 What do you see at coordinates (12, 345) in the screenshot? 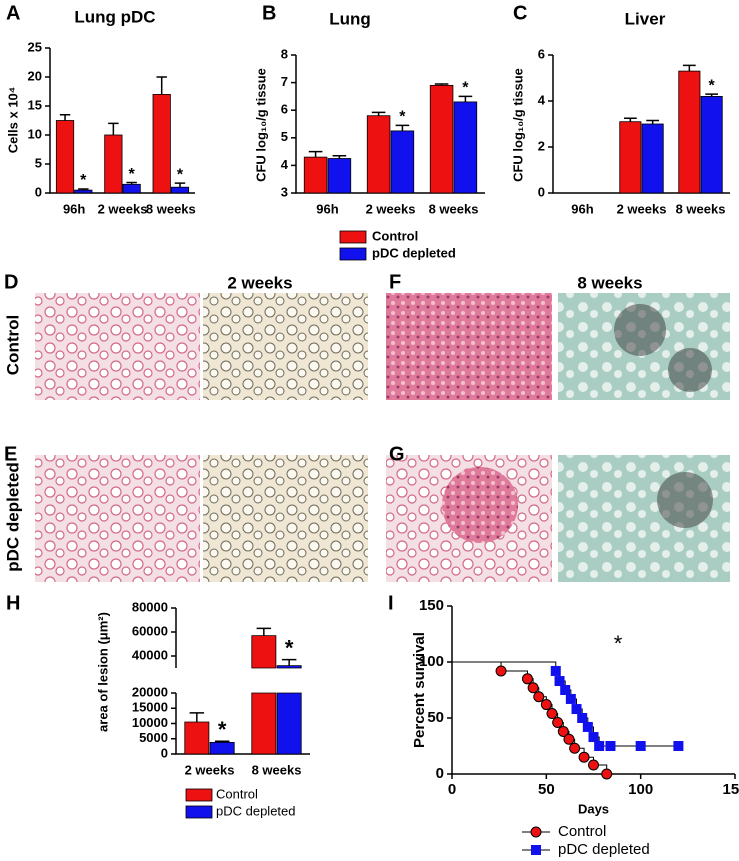
I see `row-label: Control` at bounding box center [12, 345].